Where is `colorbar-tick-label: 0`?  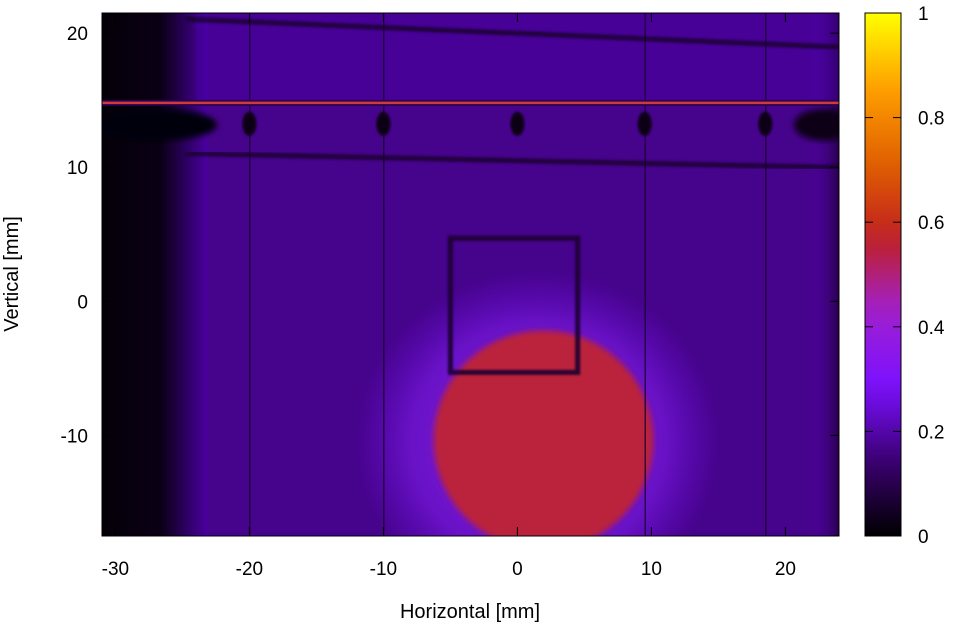 colorbar-tick-label: 0 is located at coordinates (923, 537).